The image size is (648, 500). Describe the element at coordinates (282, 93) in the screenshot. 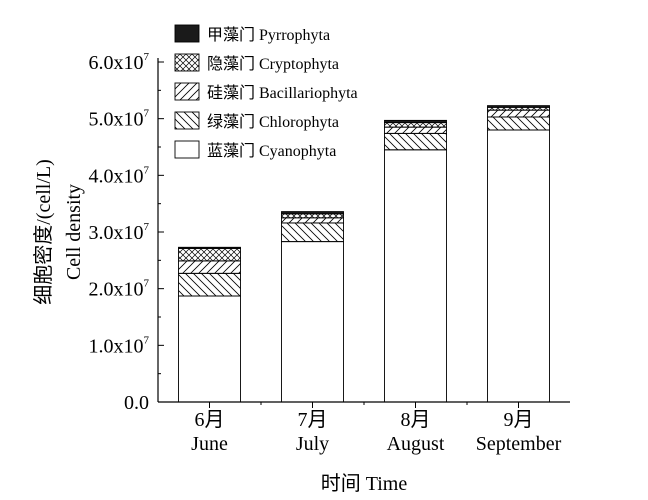

I see `legend-label-2: 硅藻门 Bacillariophyta` at that location.